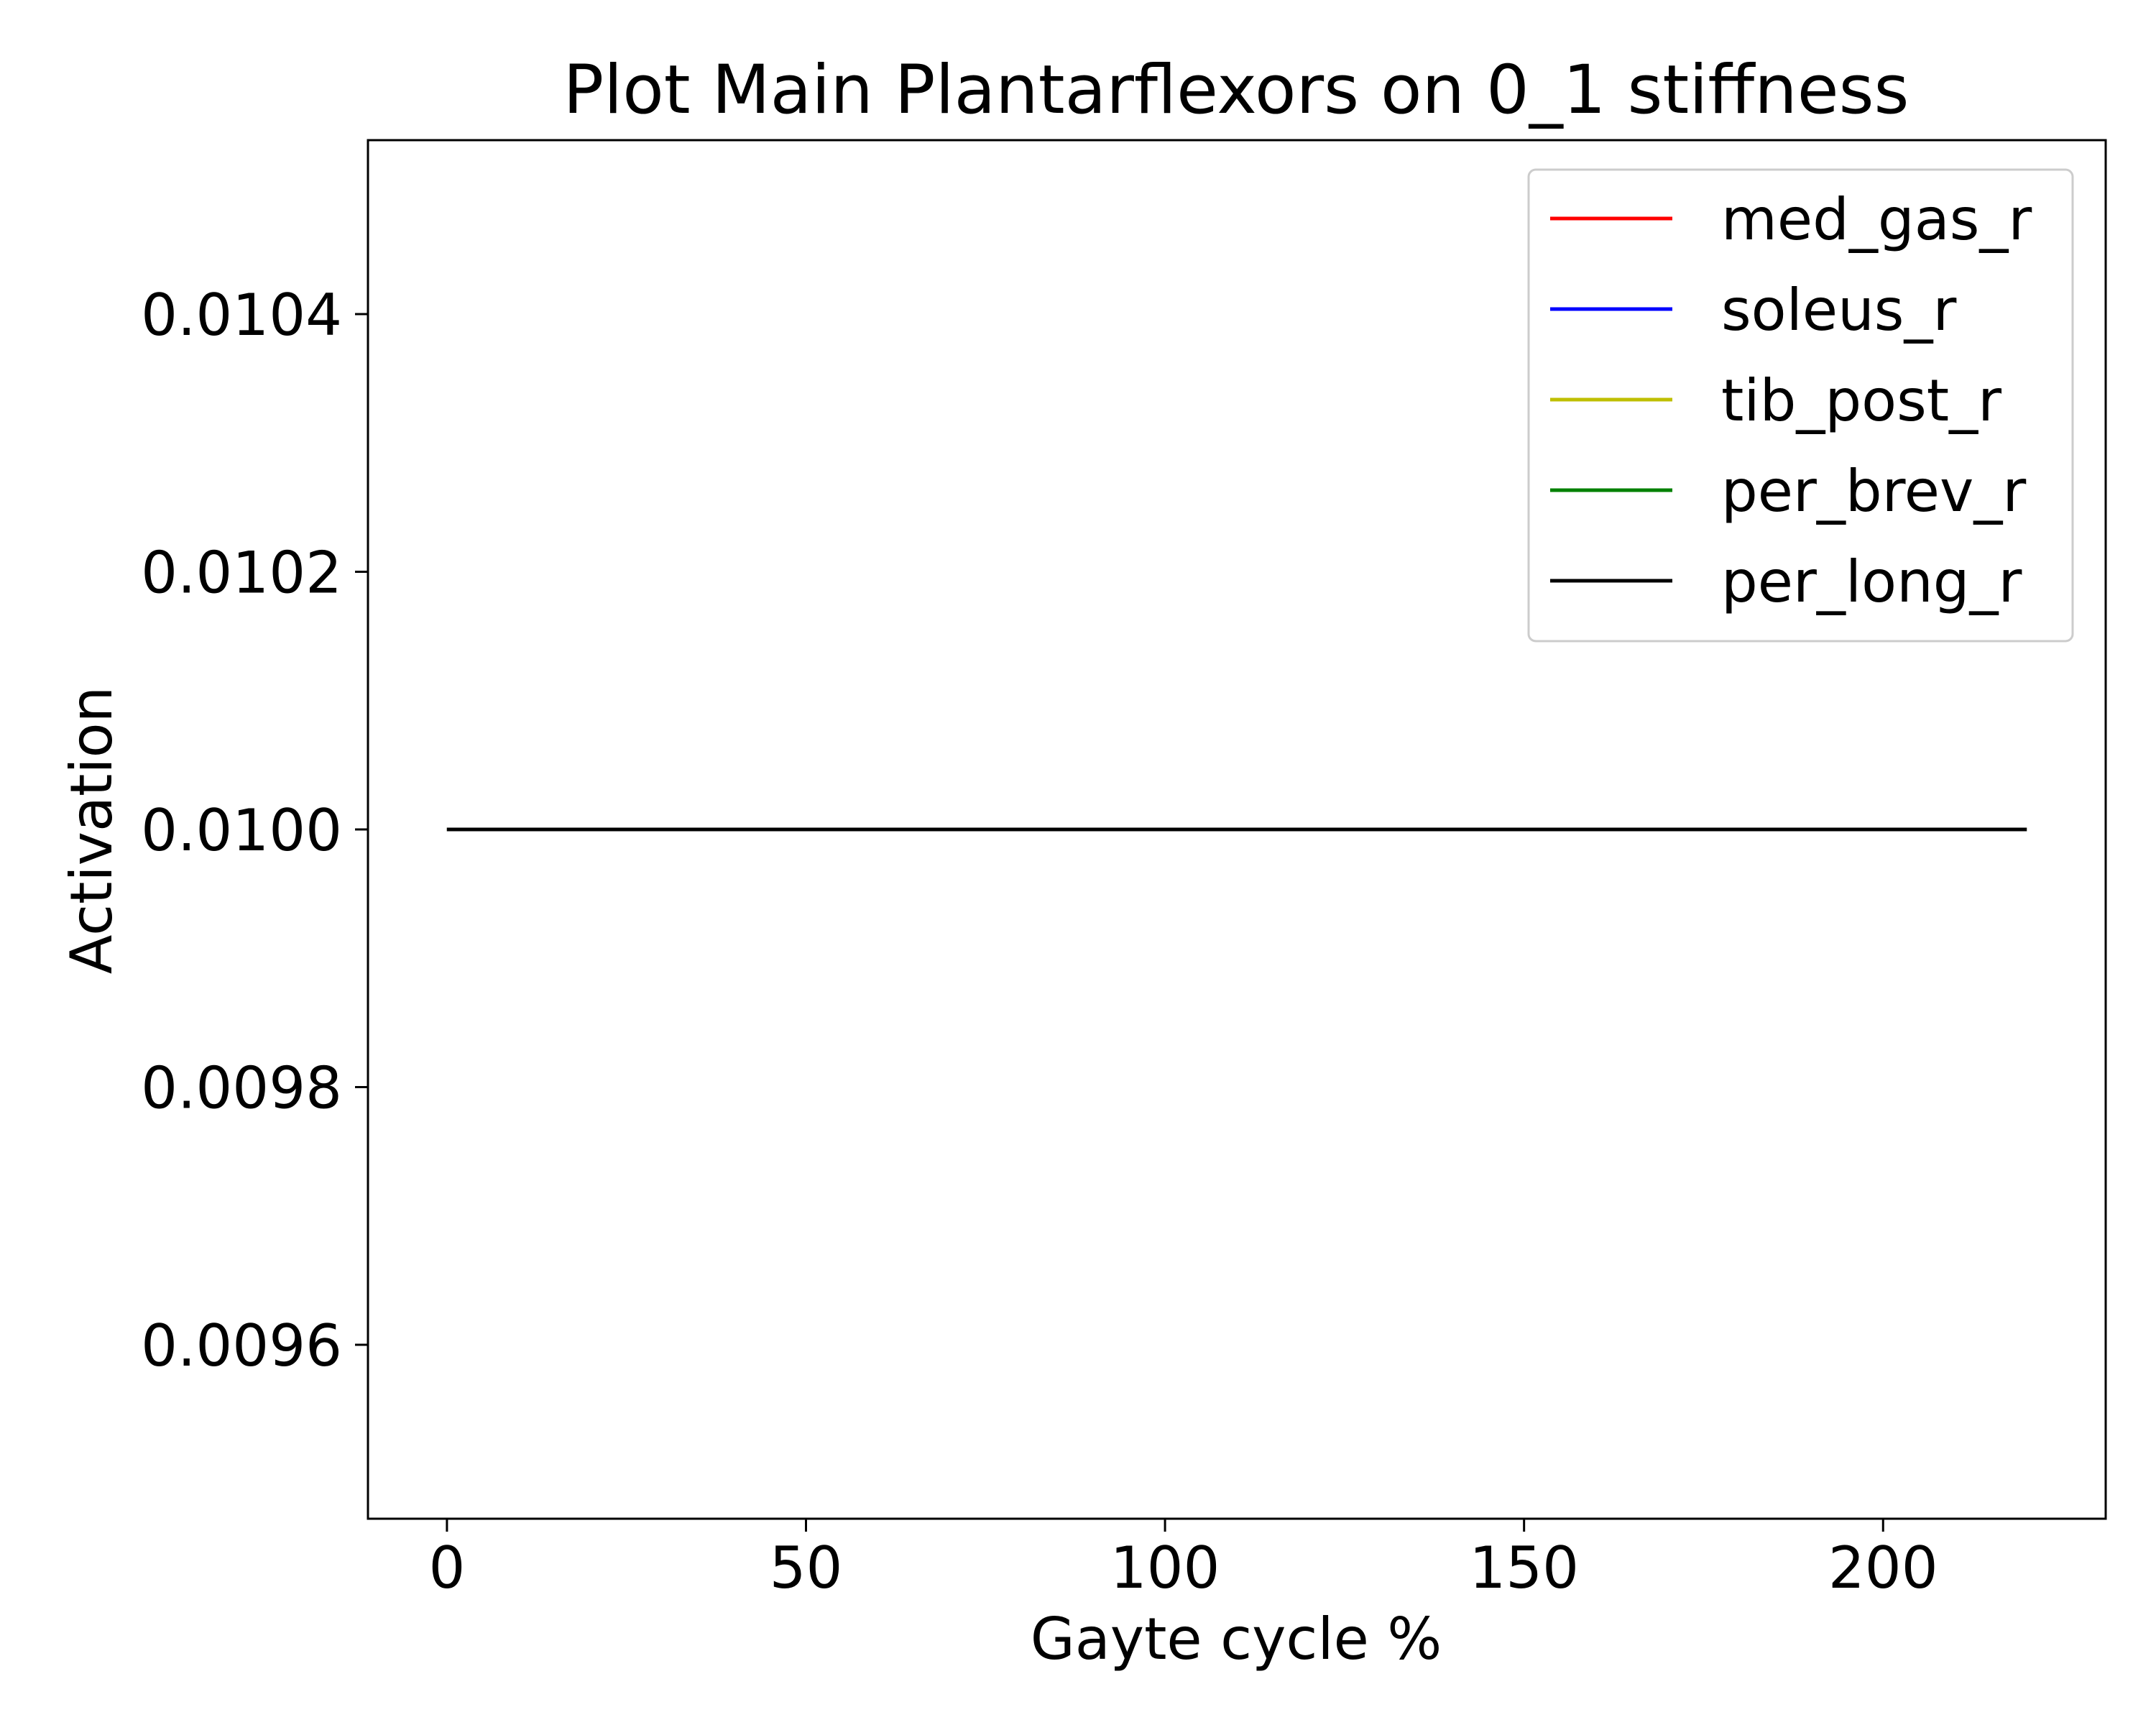  I want to click on x-axis: 0 50 100 150 200, so click(1183, 1560).